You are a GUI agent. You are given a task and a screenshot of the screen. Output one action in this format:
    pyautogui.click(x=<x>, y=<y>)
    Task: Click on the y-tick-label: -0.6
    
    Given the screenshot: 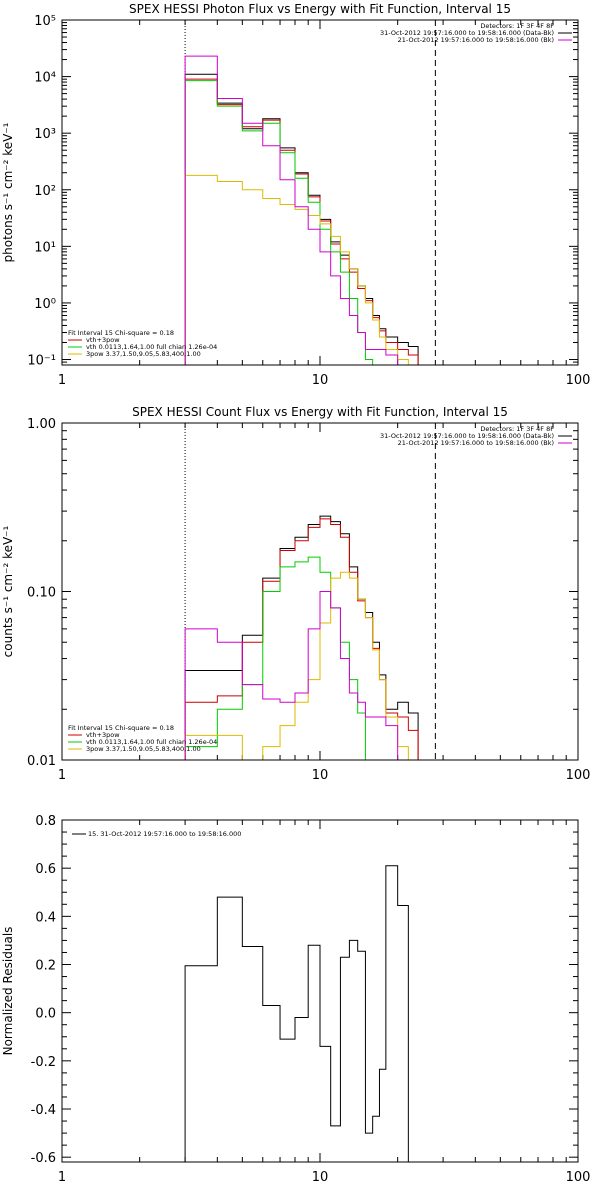 What is the action you would take?
    pyautogui.click(x=43, y=1158)
    